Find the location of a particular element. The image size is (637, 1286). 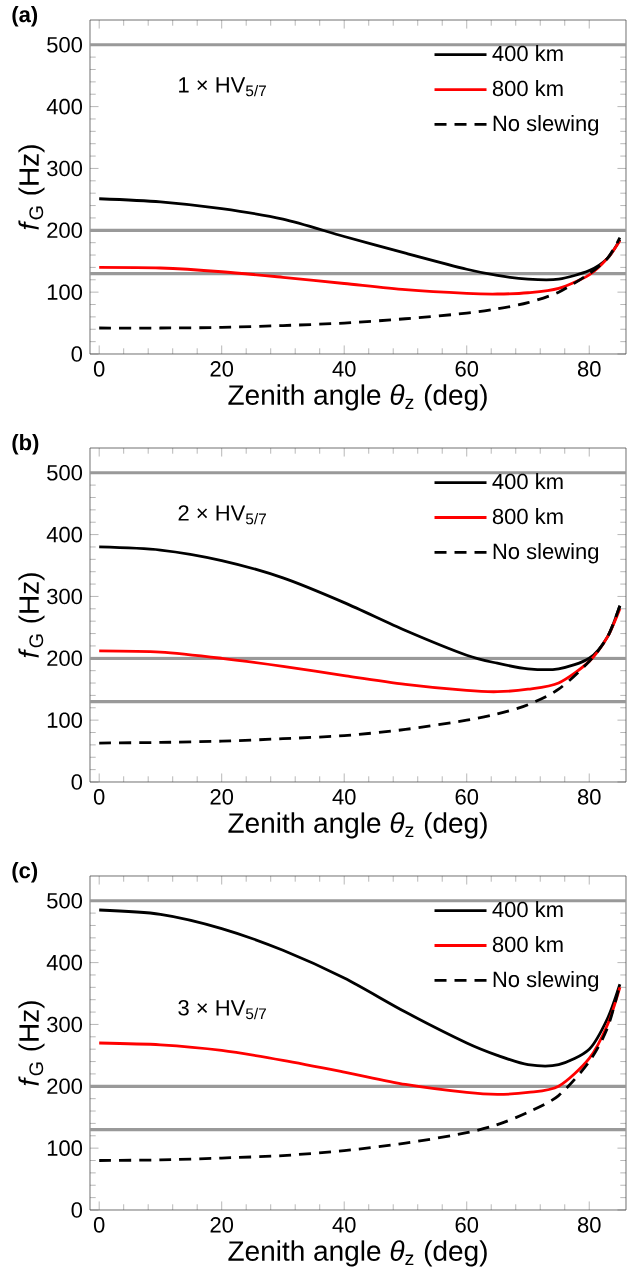

annotation: 3 × HV$_{5/7}$ is located at coordinates (222, 1010).